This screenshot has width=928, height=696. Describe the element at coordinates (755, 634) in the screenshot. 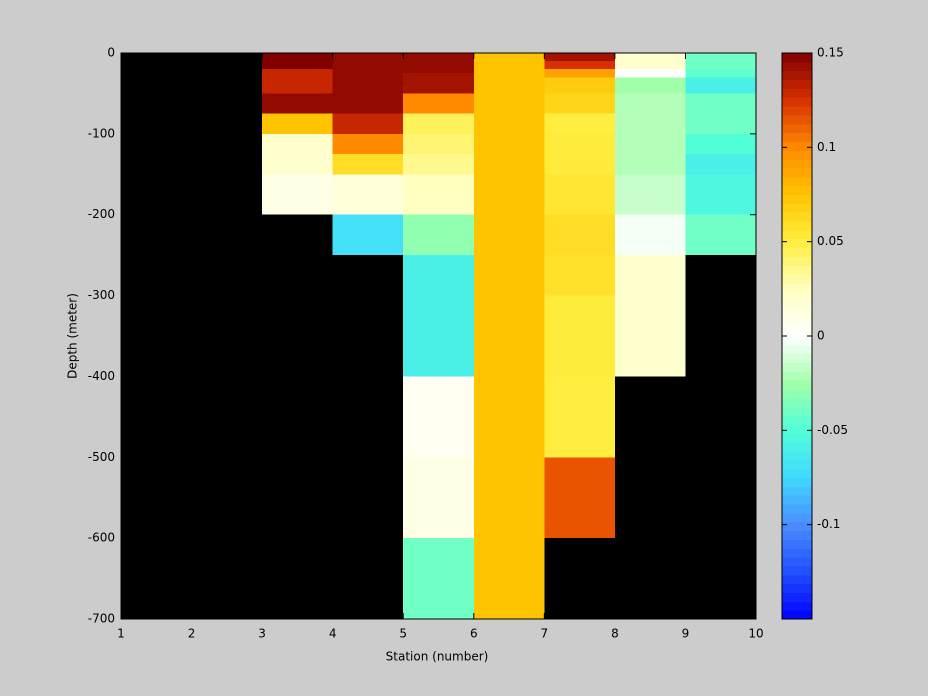

I see `x-tick-label: 10` at that location.